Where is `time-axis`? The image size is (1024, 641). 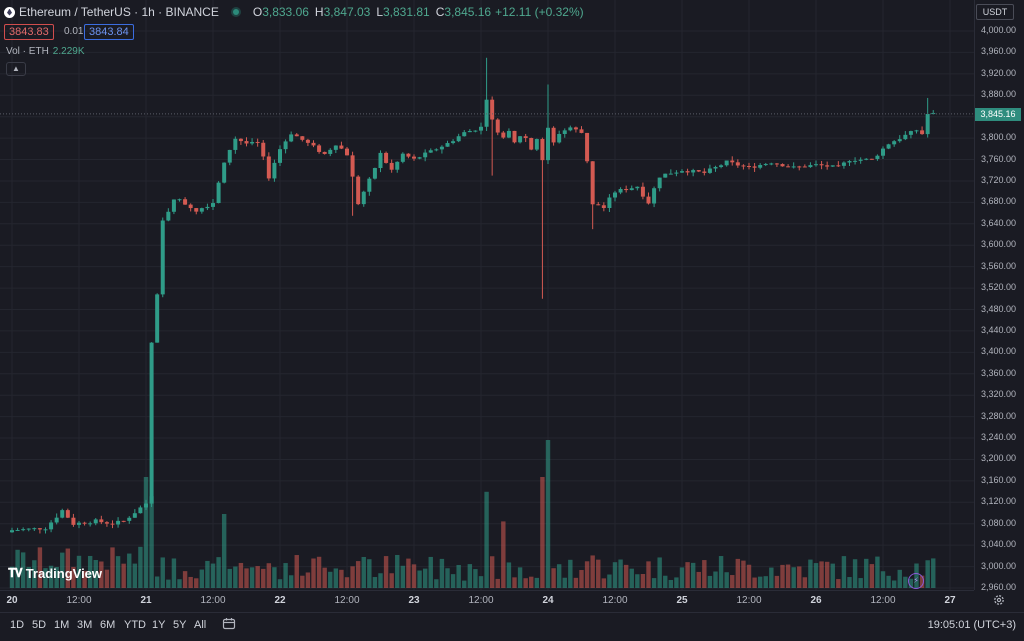
time-axis is located at coordinates (487, 601).